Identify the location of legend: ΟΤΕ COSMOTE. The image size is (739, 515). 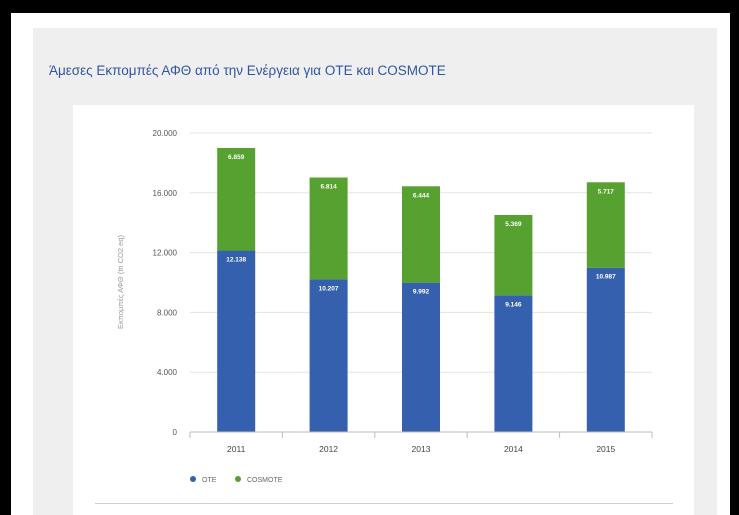
(236, 480).